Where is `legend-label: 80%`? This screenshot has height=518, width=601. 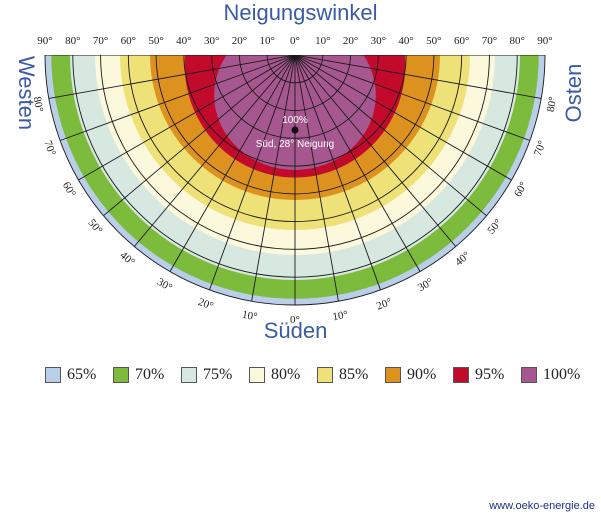
legend-label: 80% is located at coordinates (286, 374).